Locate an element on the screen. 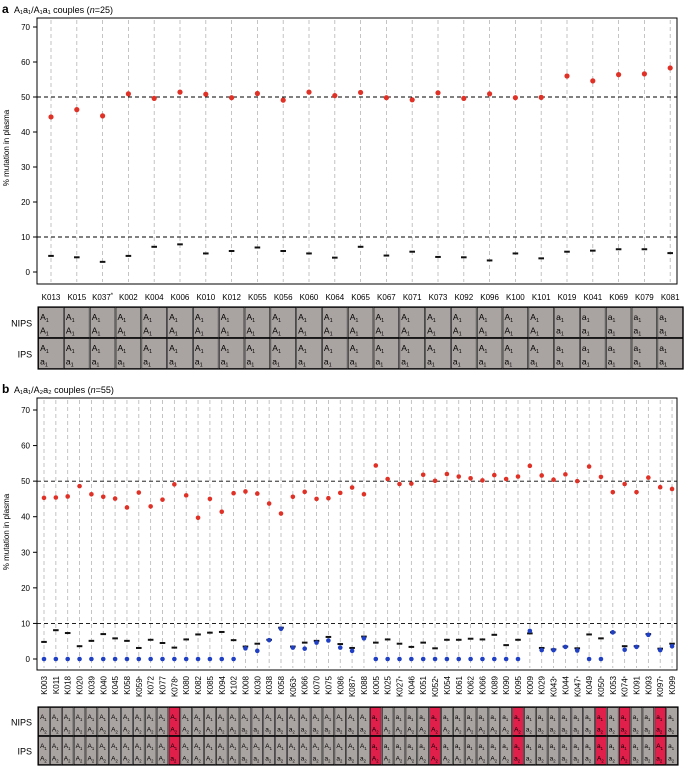  y-tick-label: 70 is located at coordinates (25, 27).